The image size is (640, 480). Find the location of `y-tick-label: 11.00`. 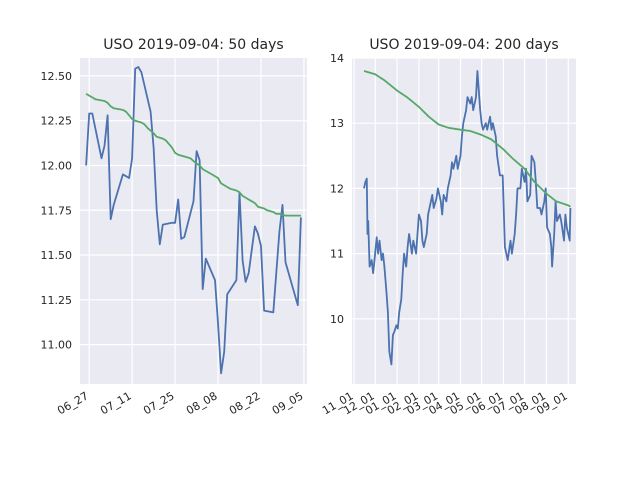

y-tick-label: 11.00 is located at coordinates (57, 345).